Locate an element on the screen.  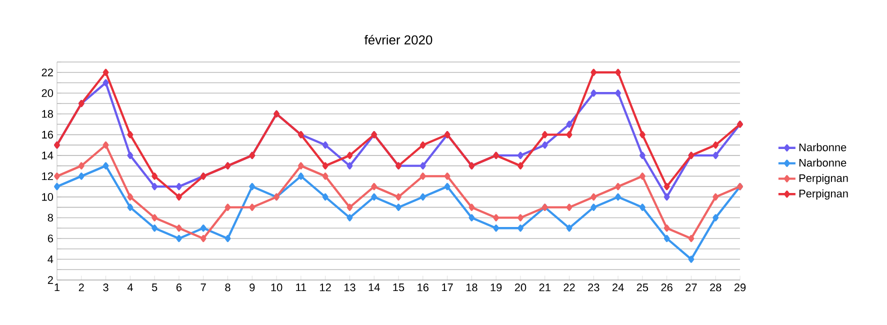
x-tick-label: 14 is located at coordinates (374, 288).